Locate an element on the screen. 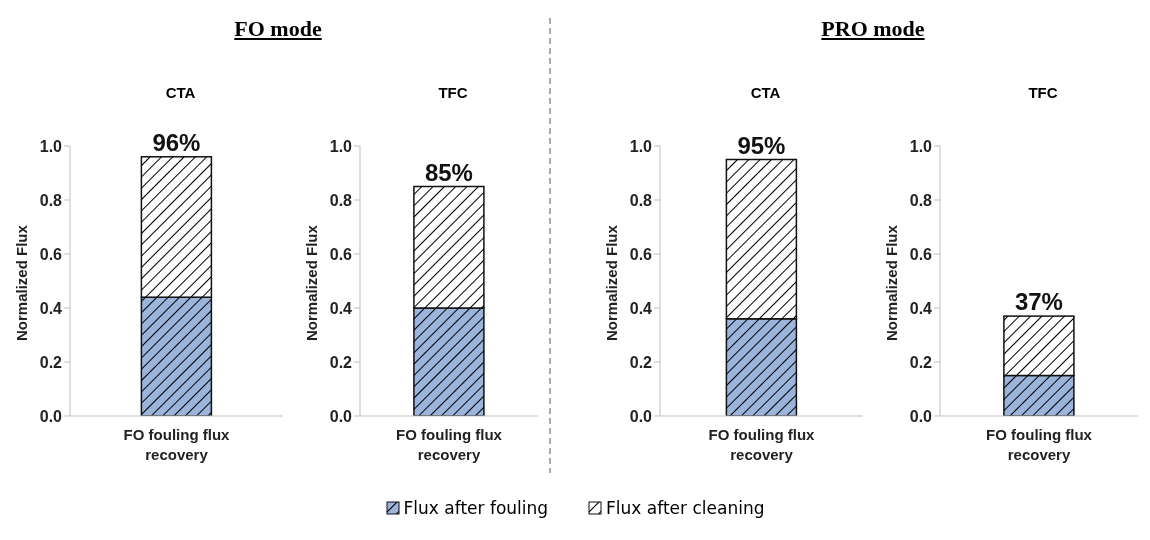 This screenshot has width=1150, height=540. total-label: 95% is located at coordinates (761, 145).